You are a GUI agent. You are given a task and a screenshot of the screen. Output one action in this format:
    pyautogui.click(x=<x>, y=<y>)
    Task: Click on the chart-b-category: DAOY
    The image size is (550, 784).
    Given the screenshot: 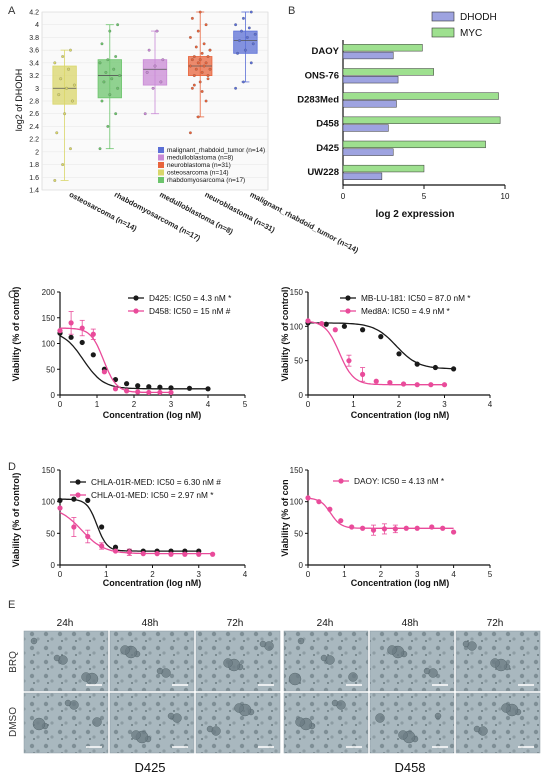 What is the action you would take?
    pyautogui.click(x=326, y=51)
    